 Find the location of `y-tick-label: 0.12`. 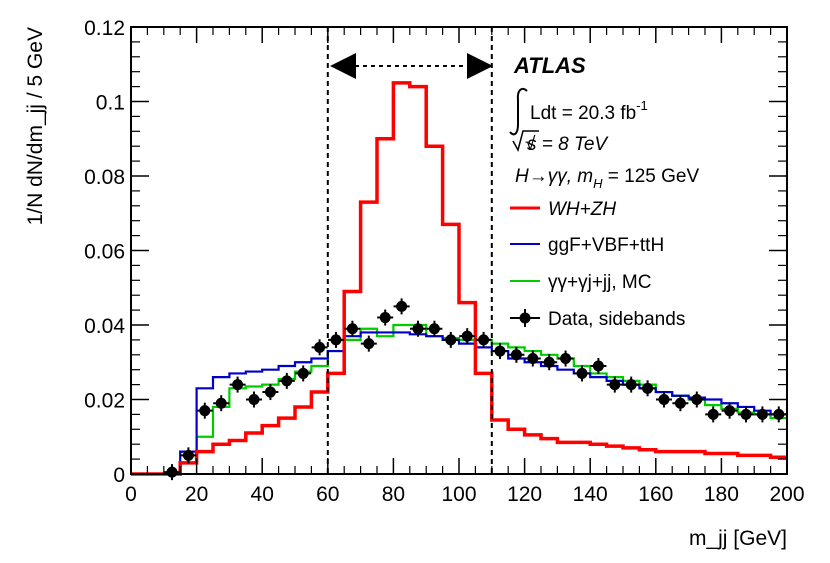

y-tick-label: 0.12 is located at coordinates (104, 28).